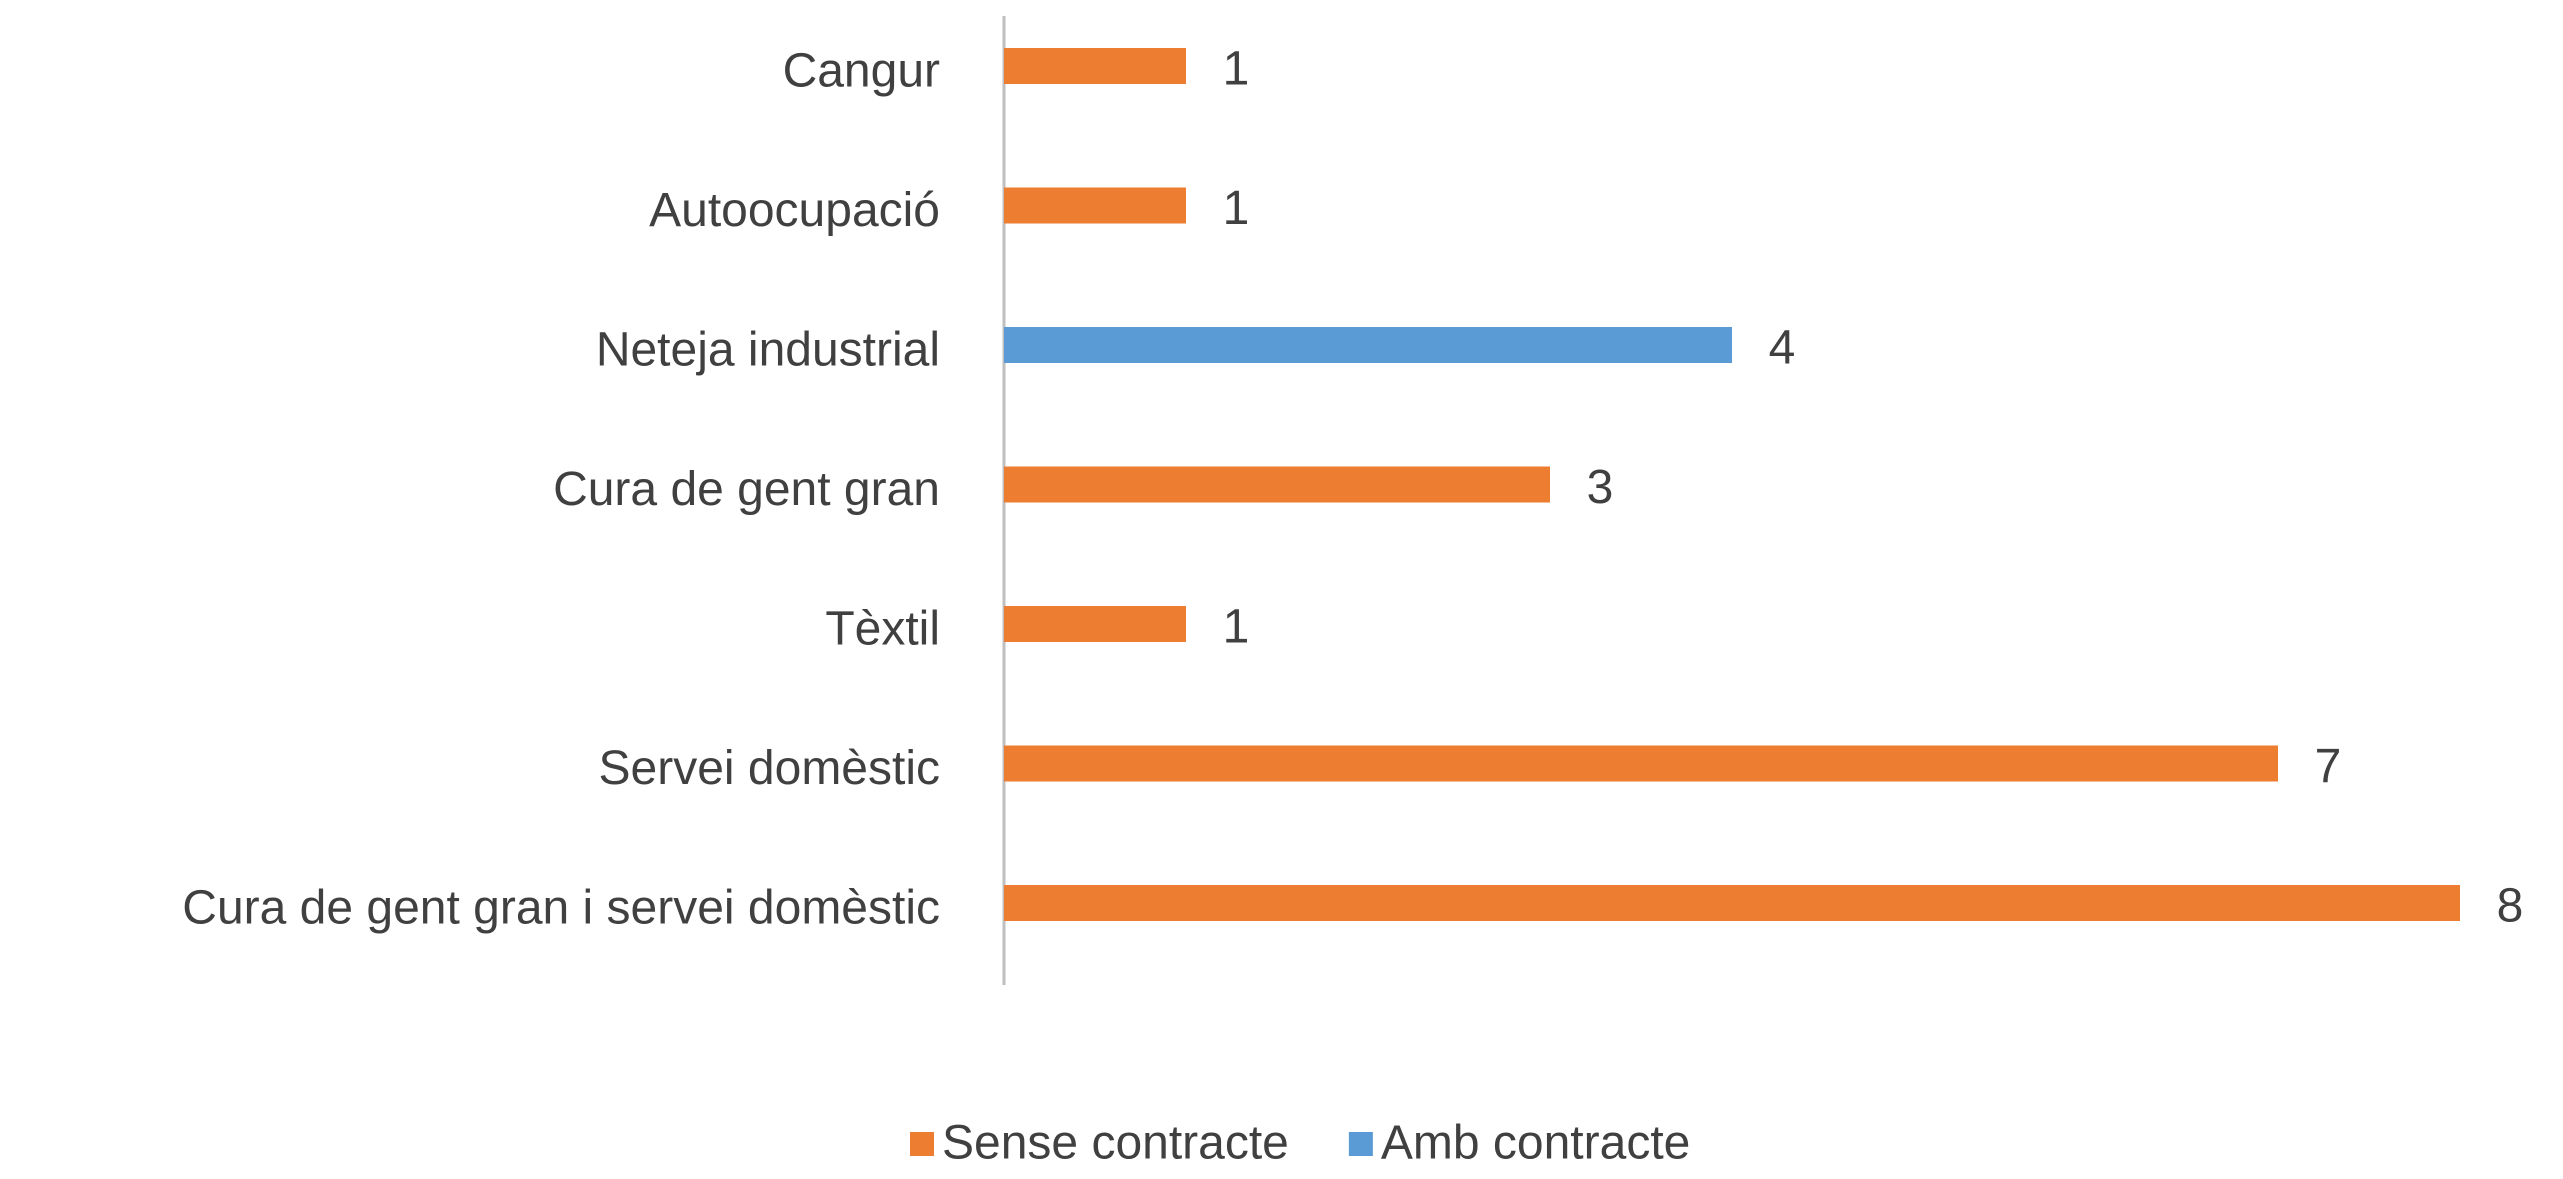  What do you see at coordinates (861, 71) in the screenshot?
I see `y-tick-label: Cangur` at bounding box center [861, 71].